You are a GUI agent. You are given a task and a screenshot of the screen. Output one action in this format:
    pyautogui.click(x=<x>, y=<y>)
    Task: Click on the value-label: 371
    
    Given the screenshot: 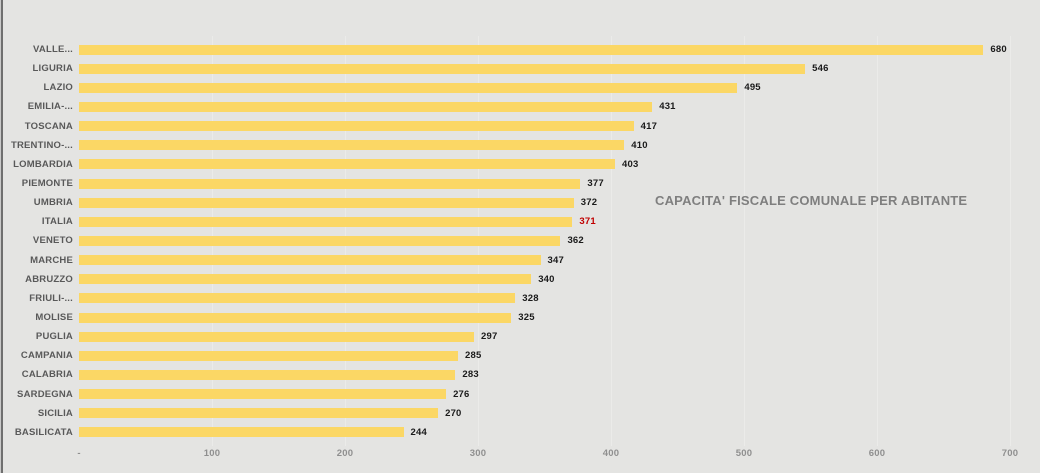 What is the action you would take?
    pyautogui.click(x=587, y=222)
    